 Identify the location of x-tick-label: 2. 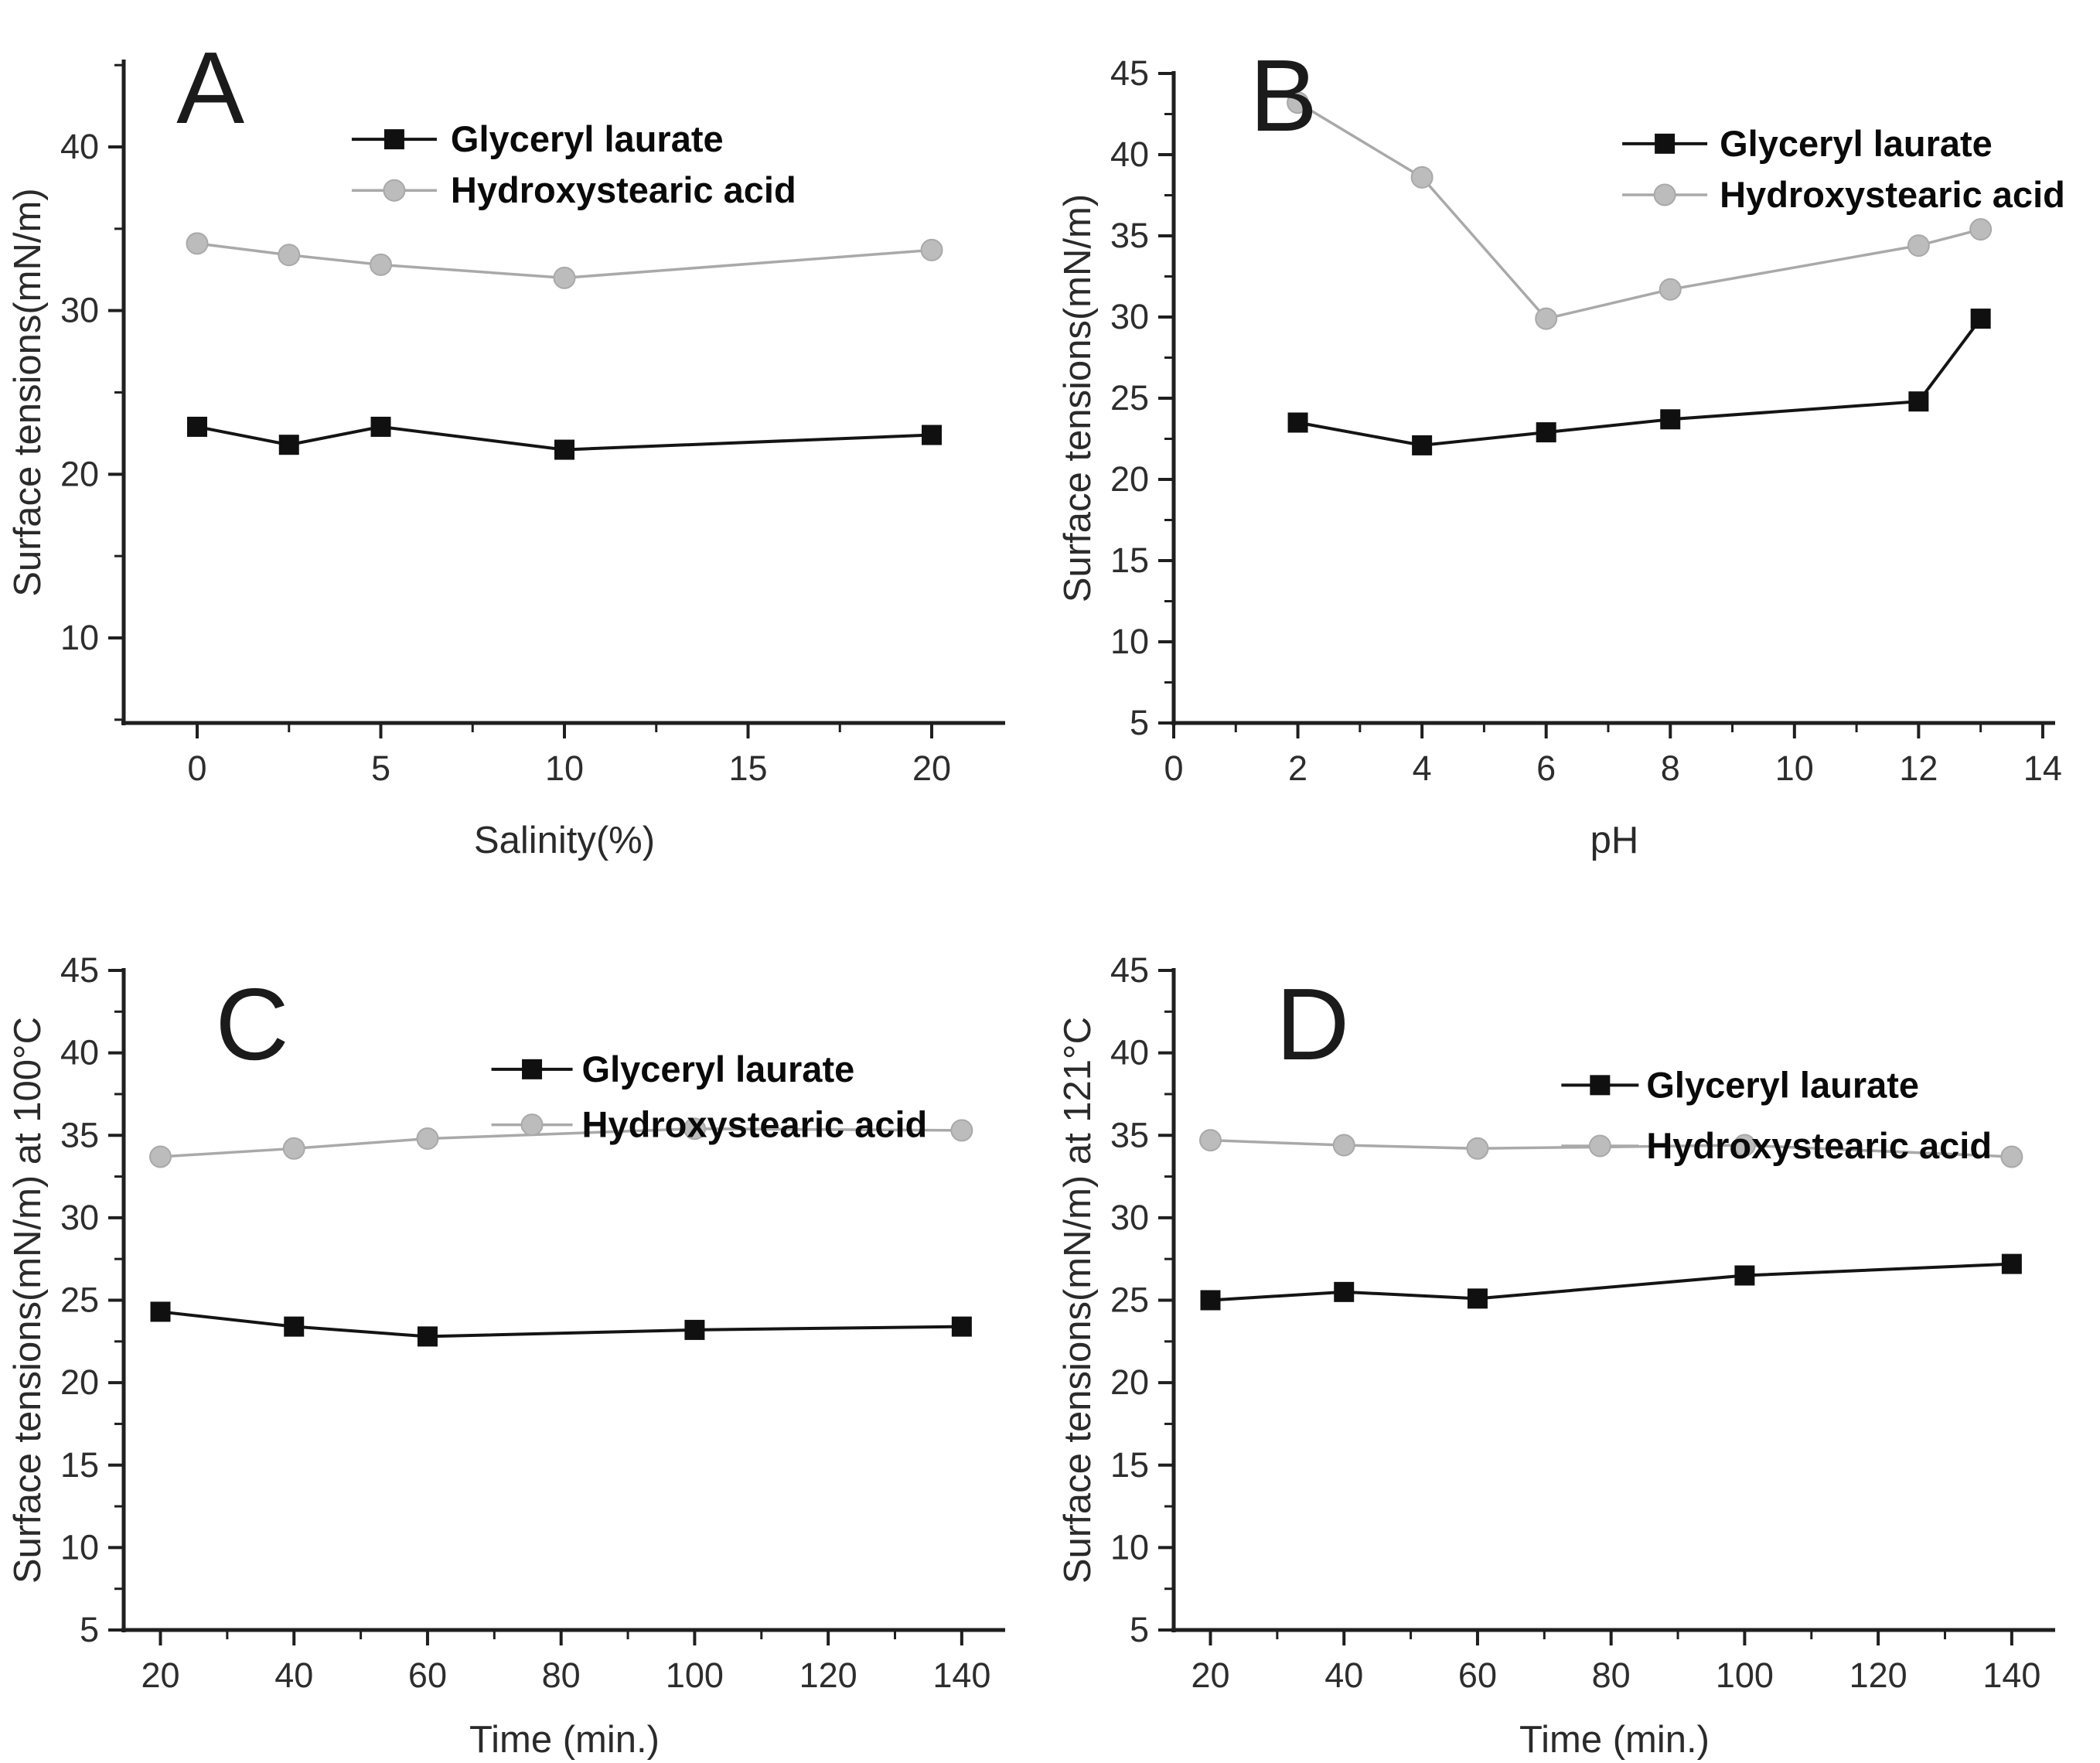
(1297, 768).